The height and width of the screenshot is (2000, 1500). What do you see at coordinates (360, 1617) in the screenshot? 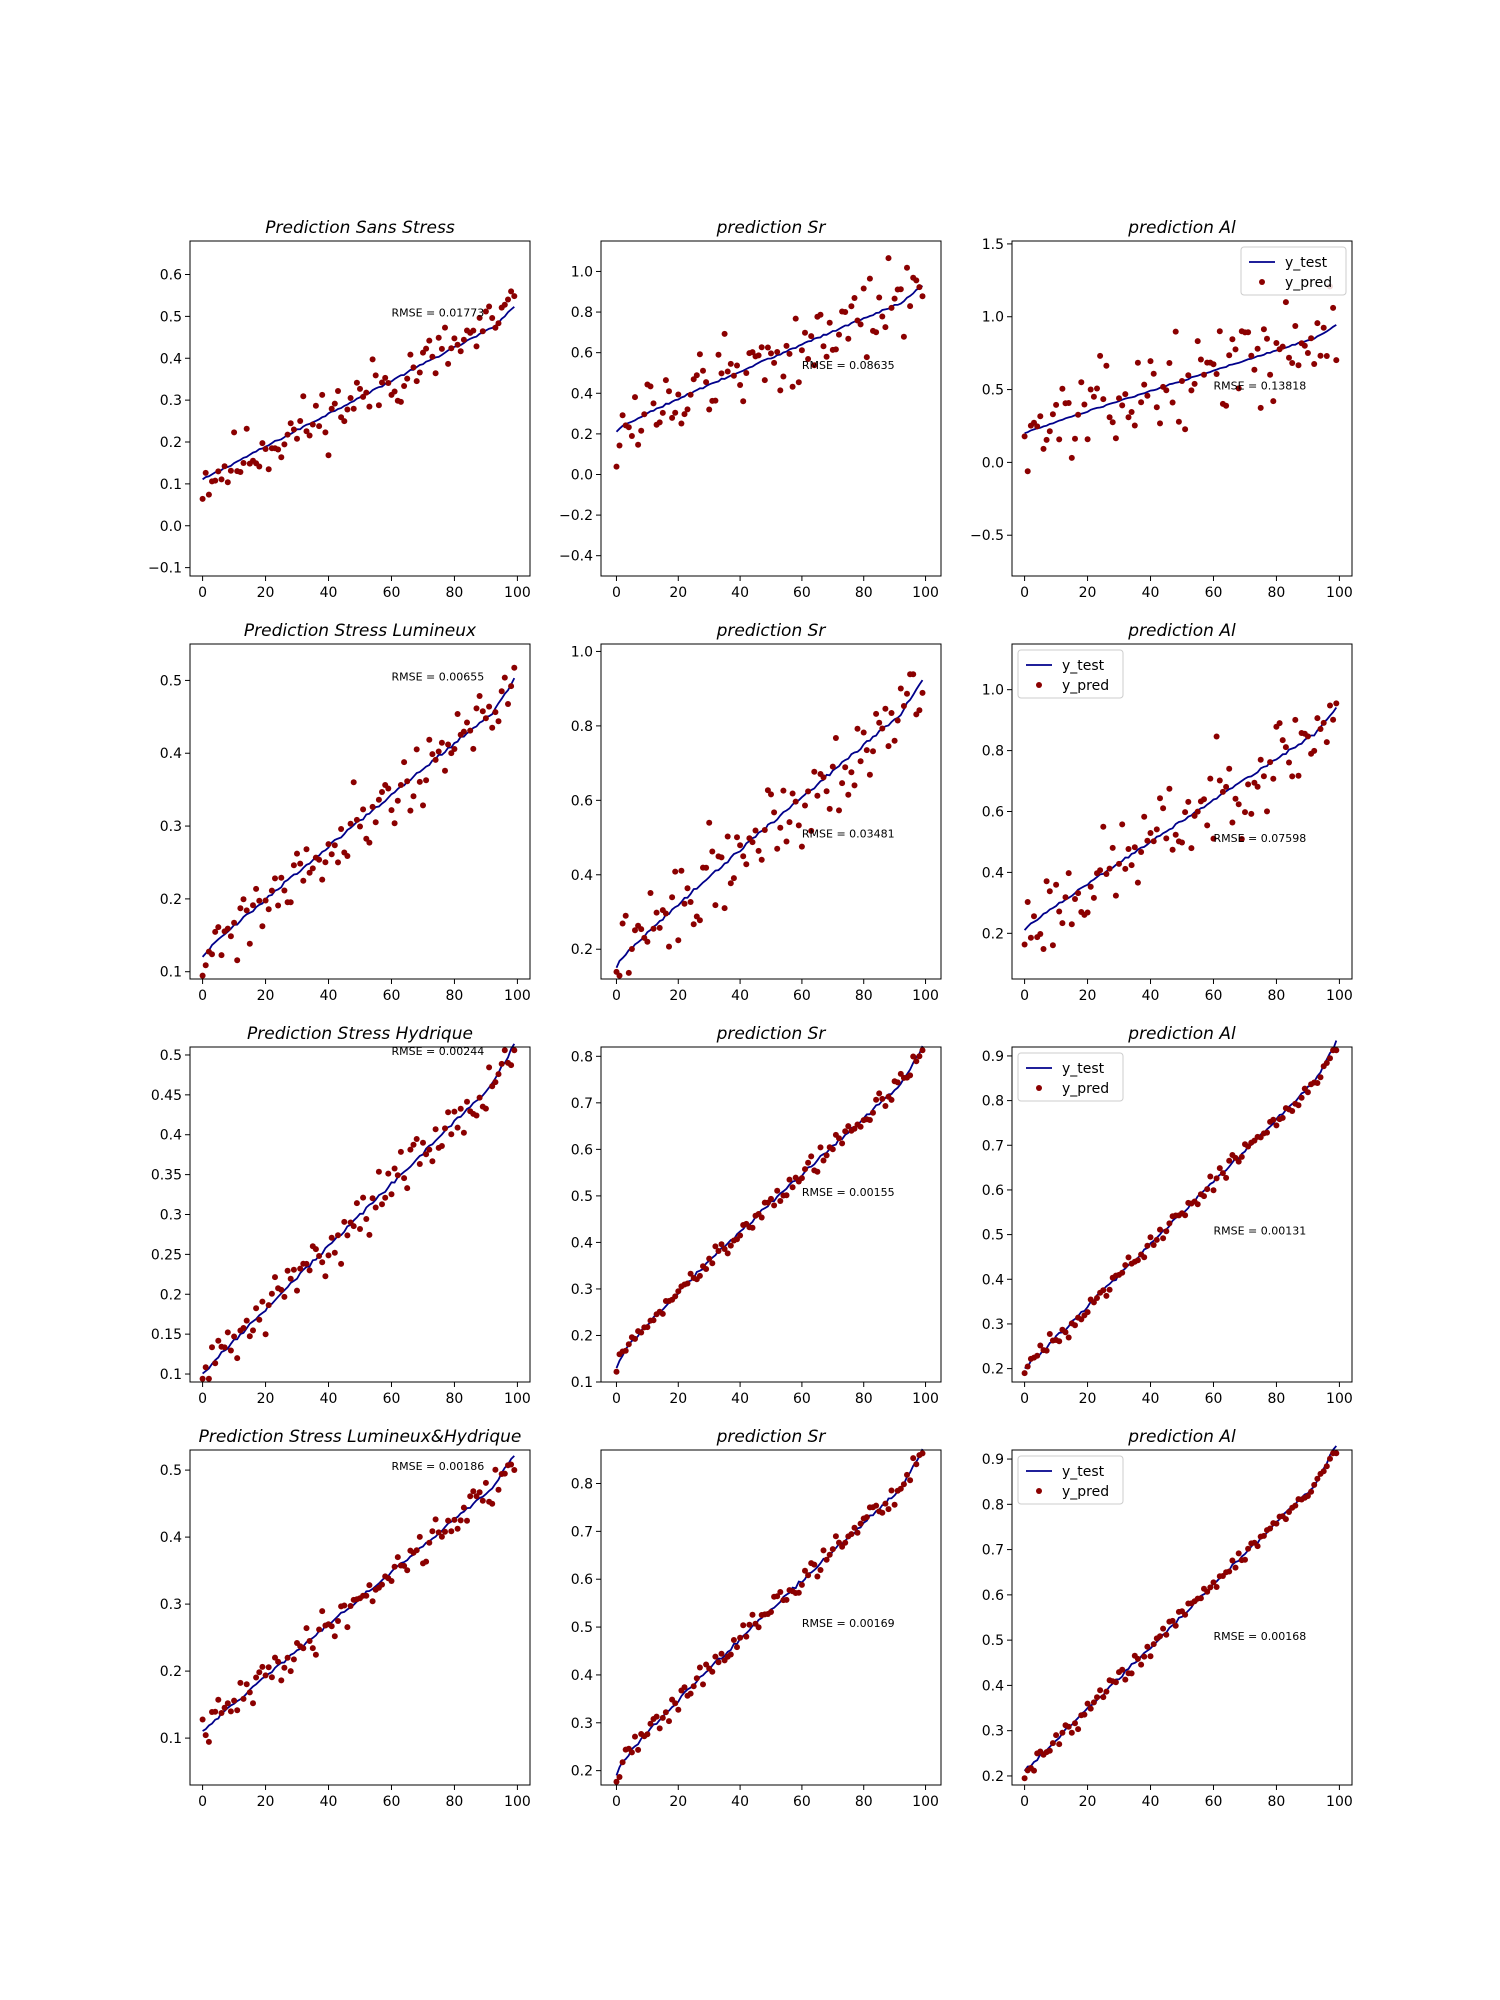
I see `axes-frame` at bounding box center [360, 1617].